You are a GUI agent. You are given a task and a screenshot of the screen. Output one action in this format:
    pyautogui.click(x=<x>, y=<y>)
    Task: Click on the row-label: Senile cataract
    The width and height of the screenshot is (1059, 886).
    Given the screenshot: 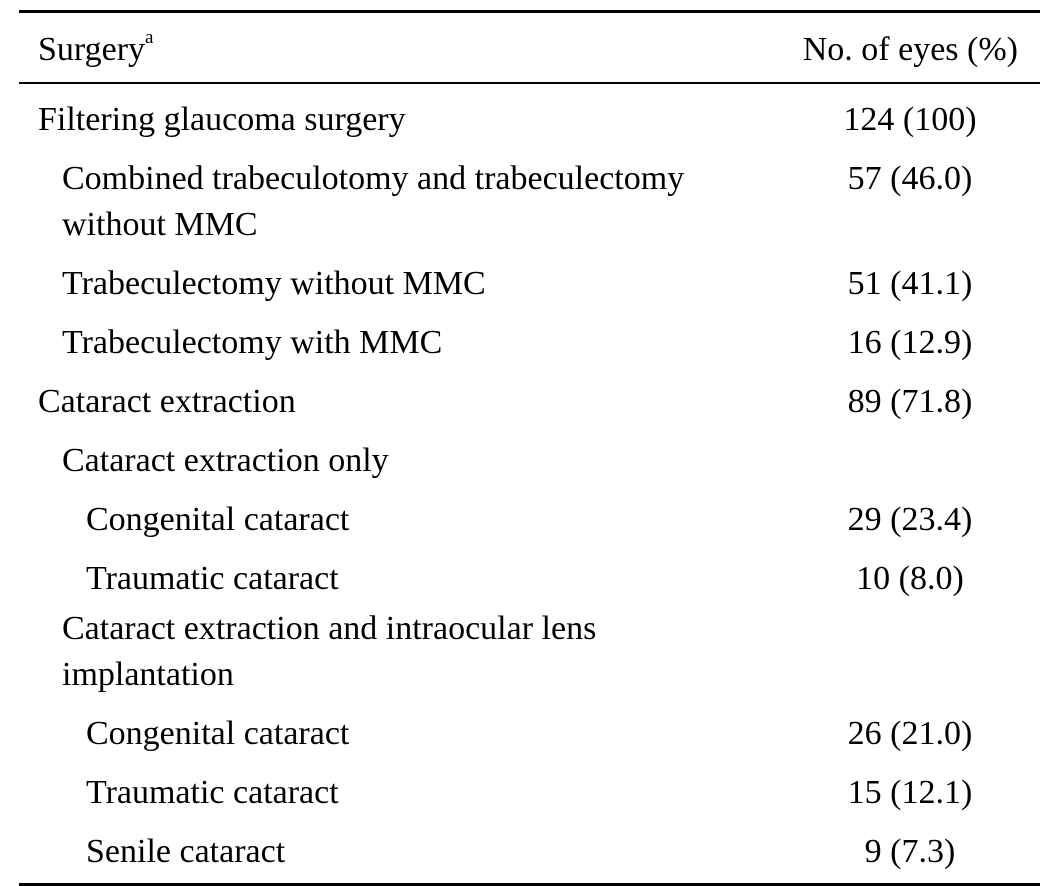 What is the action you would take?
    pyautogui.click(x=186, y=851)
    